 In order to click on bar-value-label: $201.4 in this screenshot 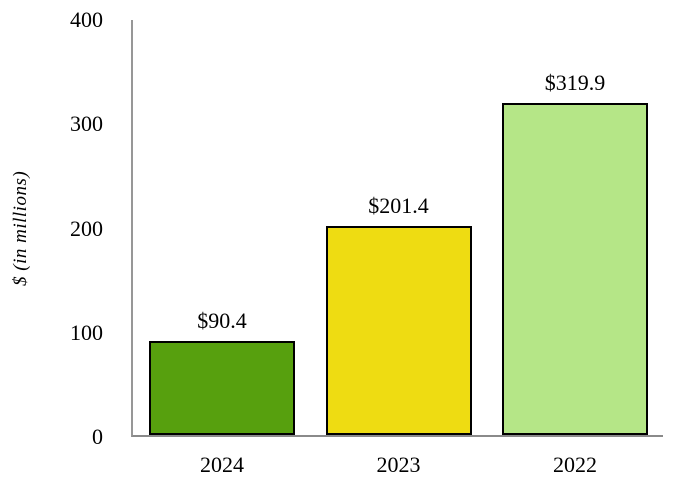, I will do `click(398, 206)`.